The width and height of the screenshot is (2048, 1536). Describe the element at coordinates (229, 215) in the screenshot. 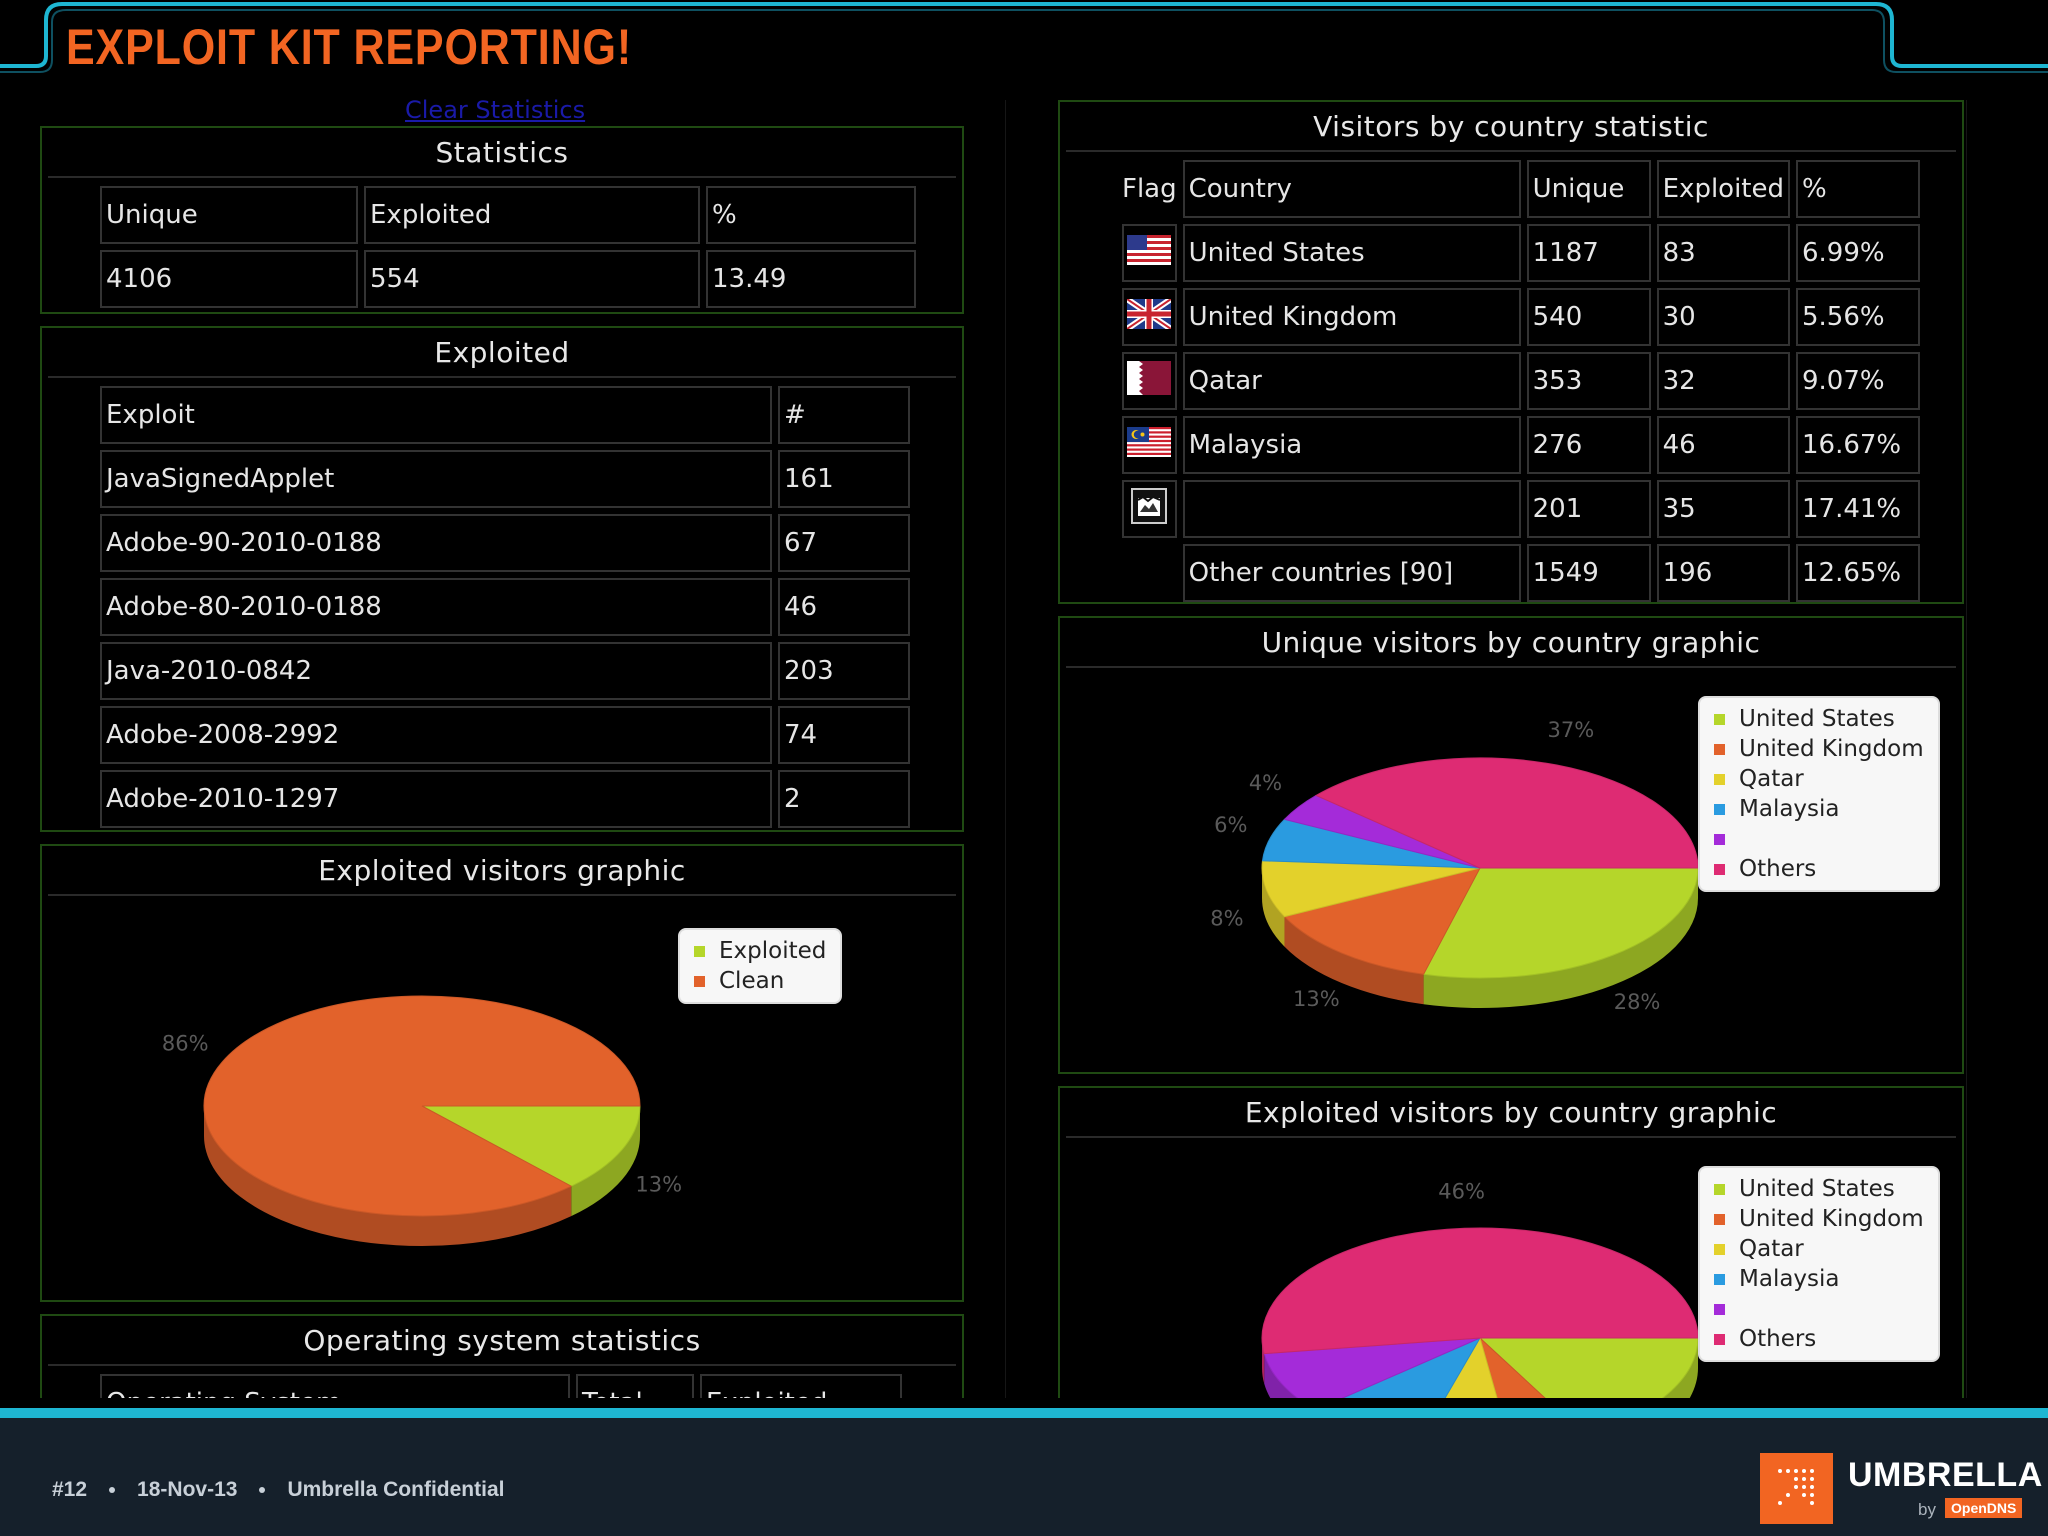

I see `column-header: Unique` at that location.